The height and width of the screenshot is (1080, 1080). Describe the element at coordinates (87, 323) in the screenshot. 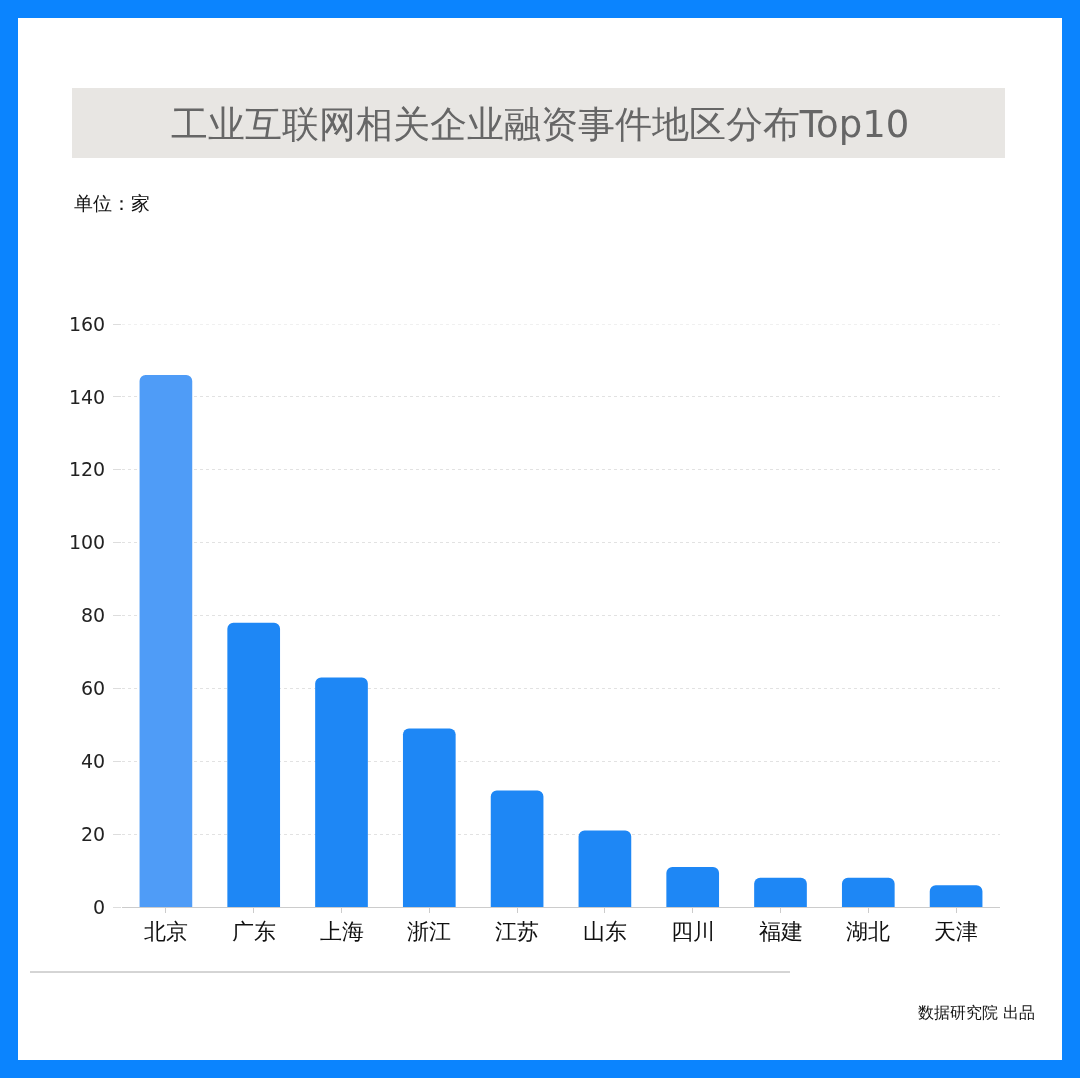

I see `y-tick-label: 160` at that location.